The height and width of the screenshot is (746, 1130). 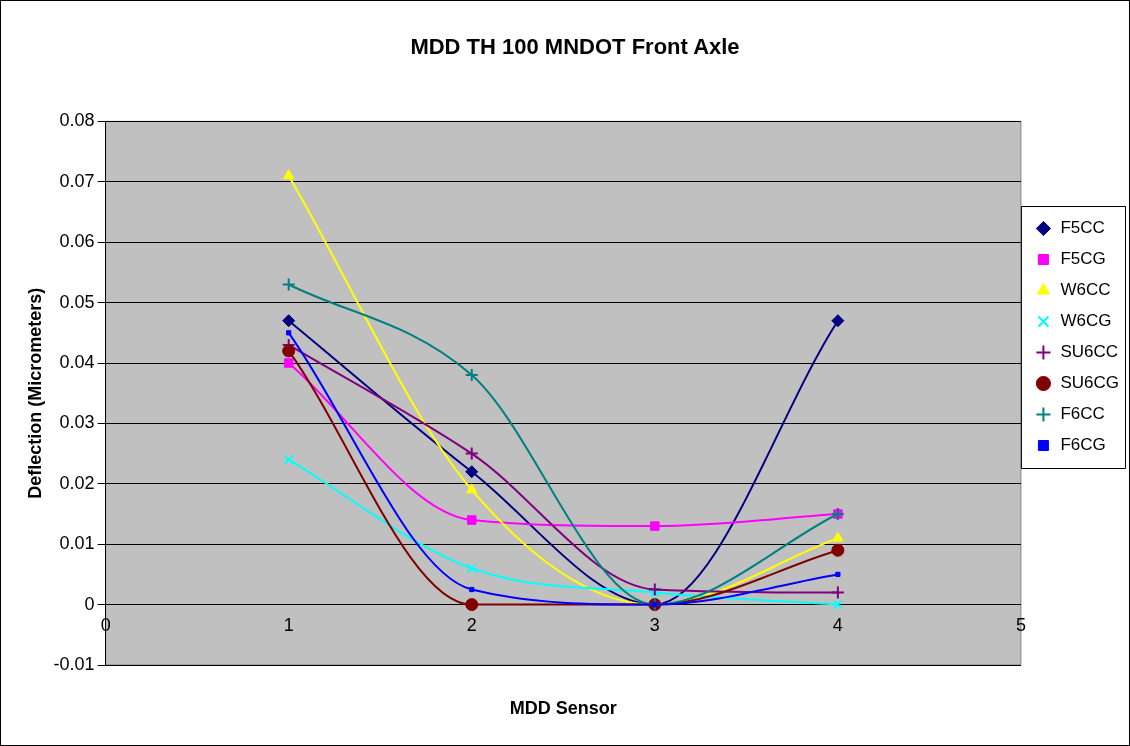 What do you see at coordinates (1089, 352) in the screenshot?
I see `legend-label: SU6CC` at bounding box center [1089, 352].